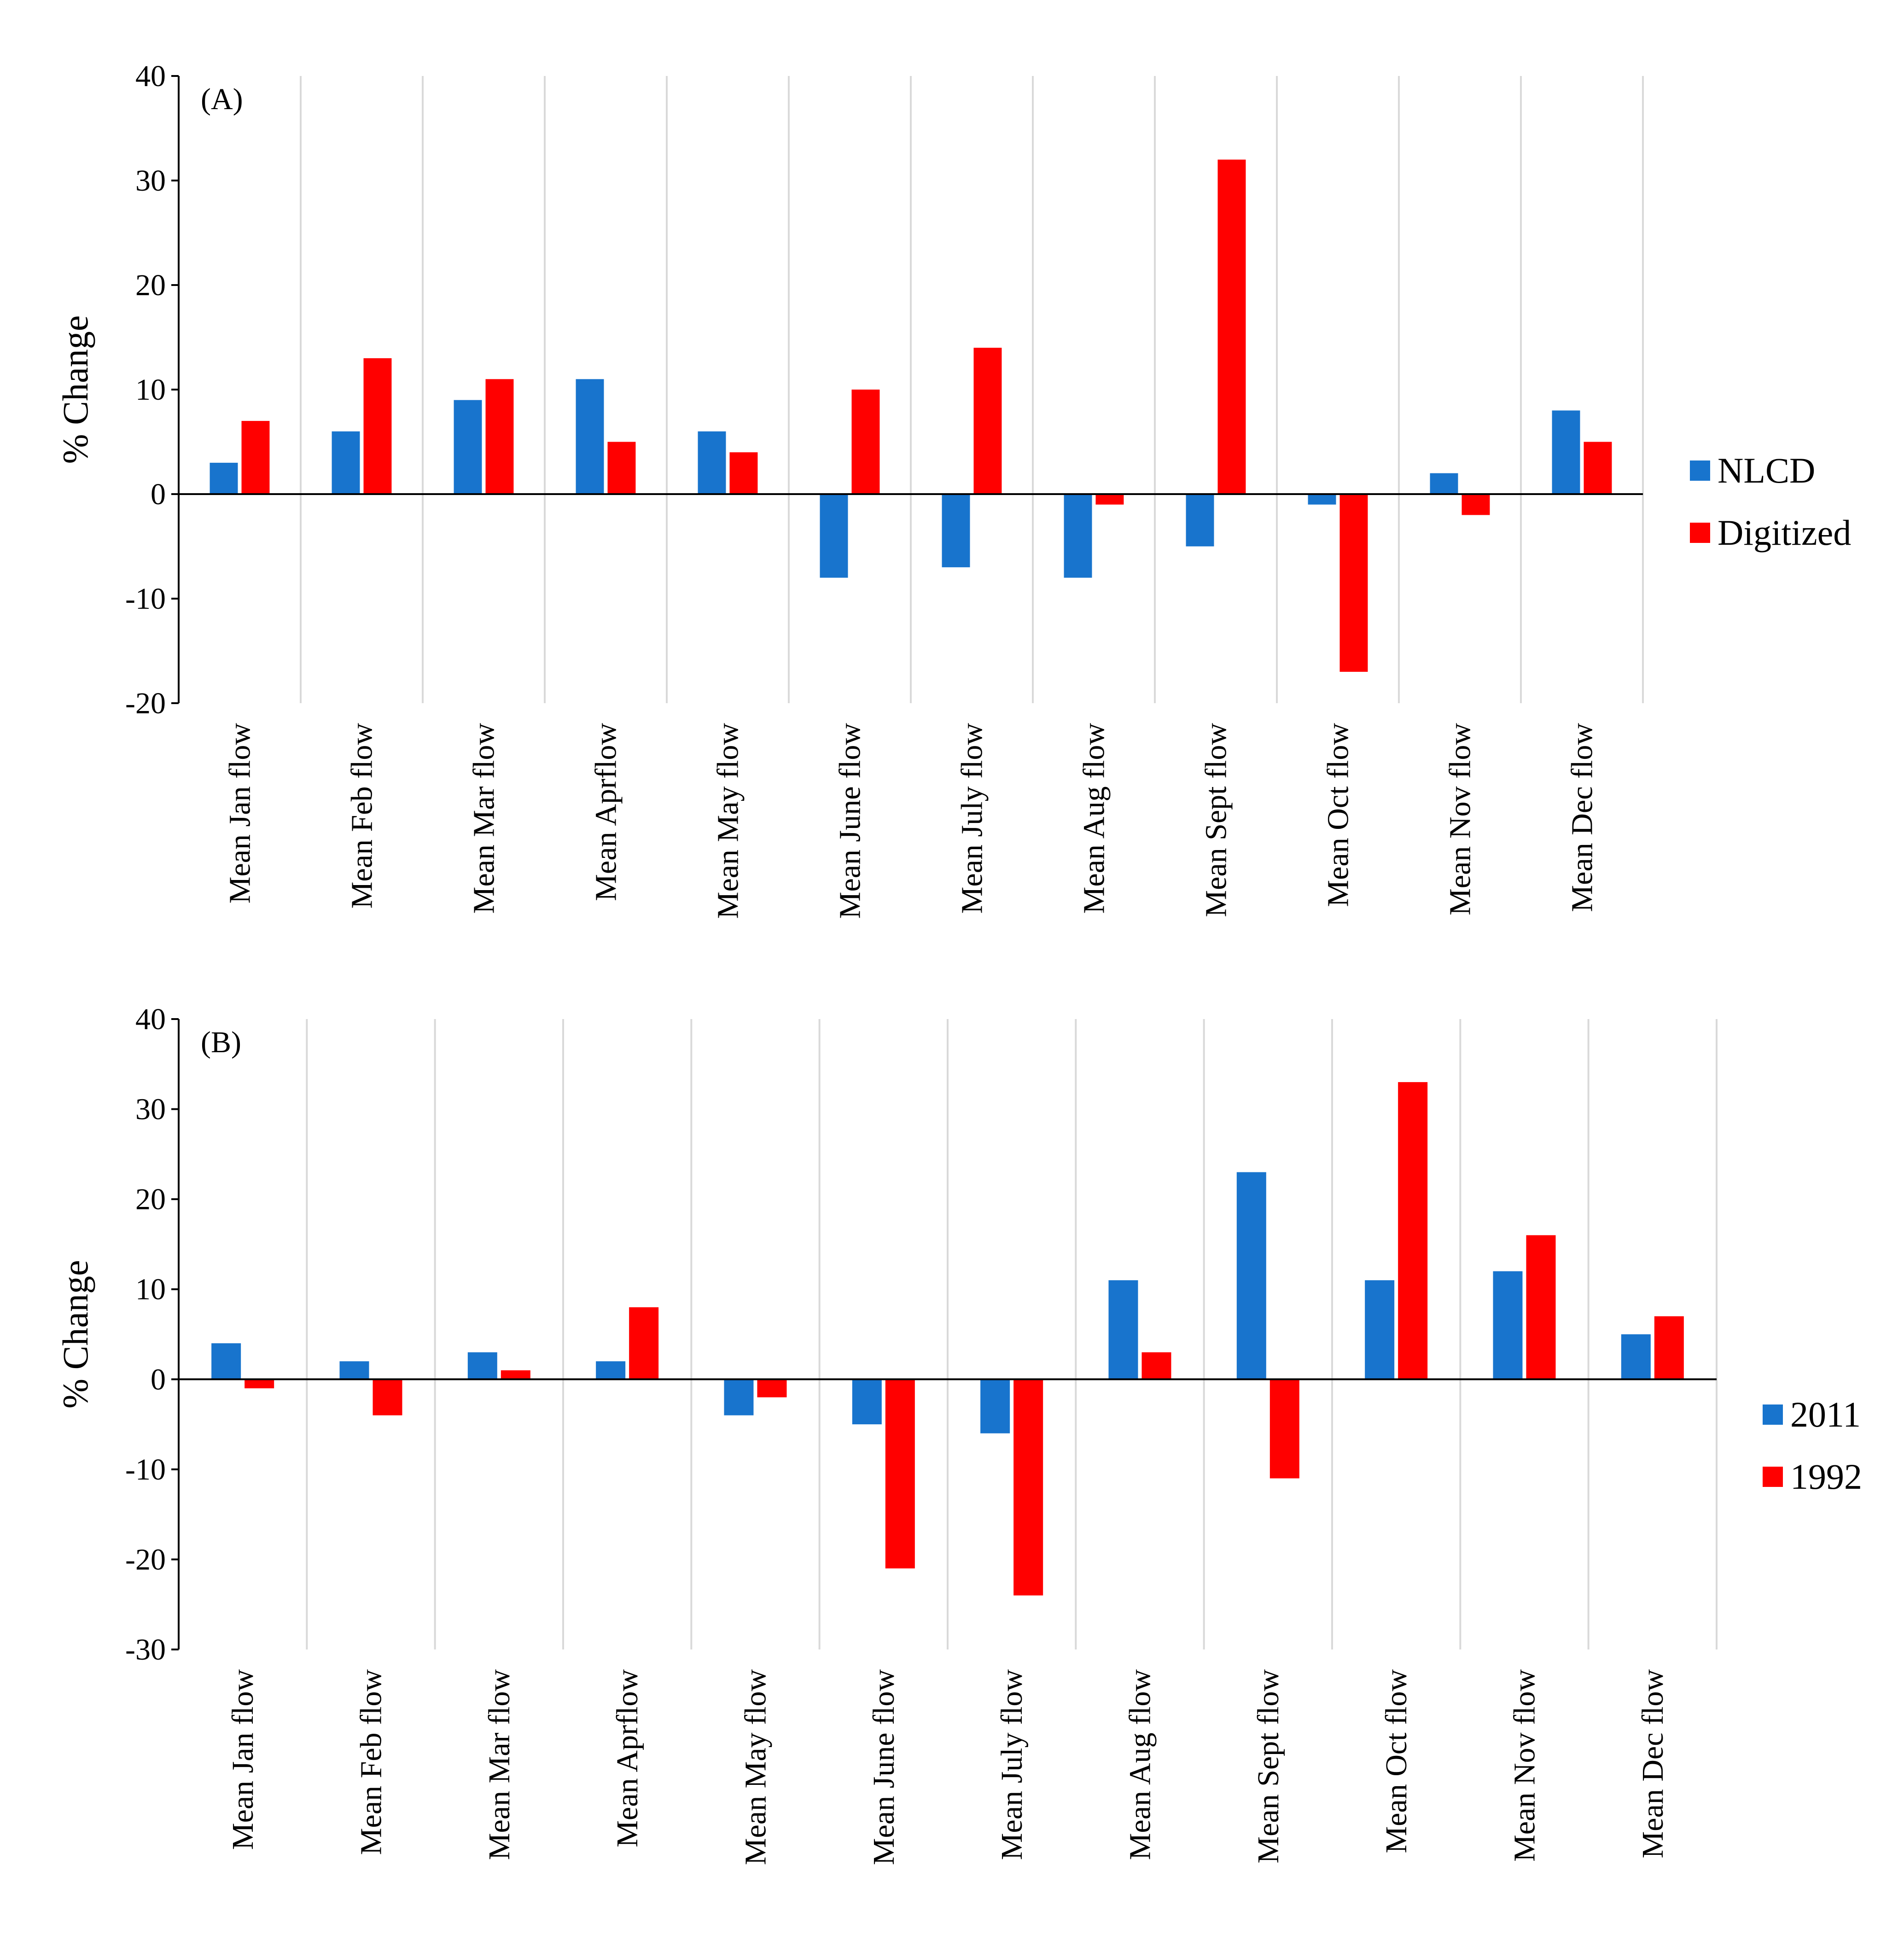  Describe the element at coordinates (1767, 470) in the screenshot. I see `legend-label-1: NLCD` at that location.